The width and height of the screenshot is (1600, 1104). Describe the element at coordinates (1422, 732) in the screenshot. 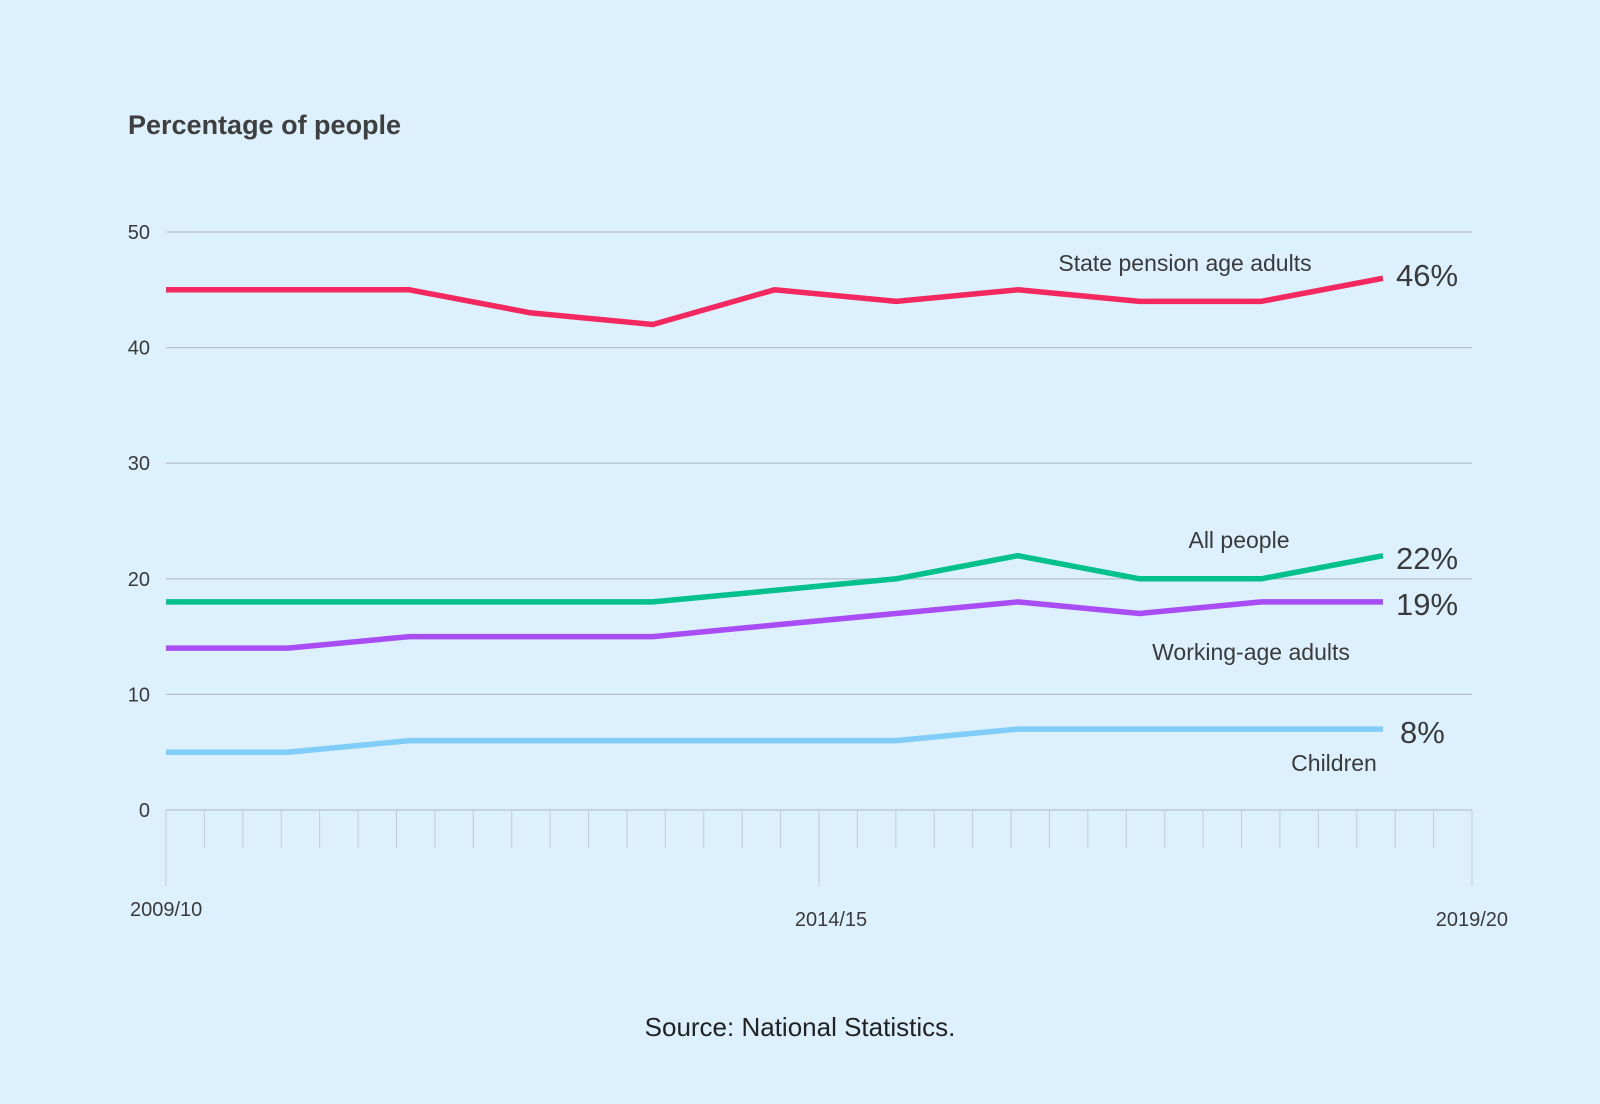

I see `series-end-value-label: 8%` at that location.